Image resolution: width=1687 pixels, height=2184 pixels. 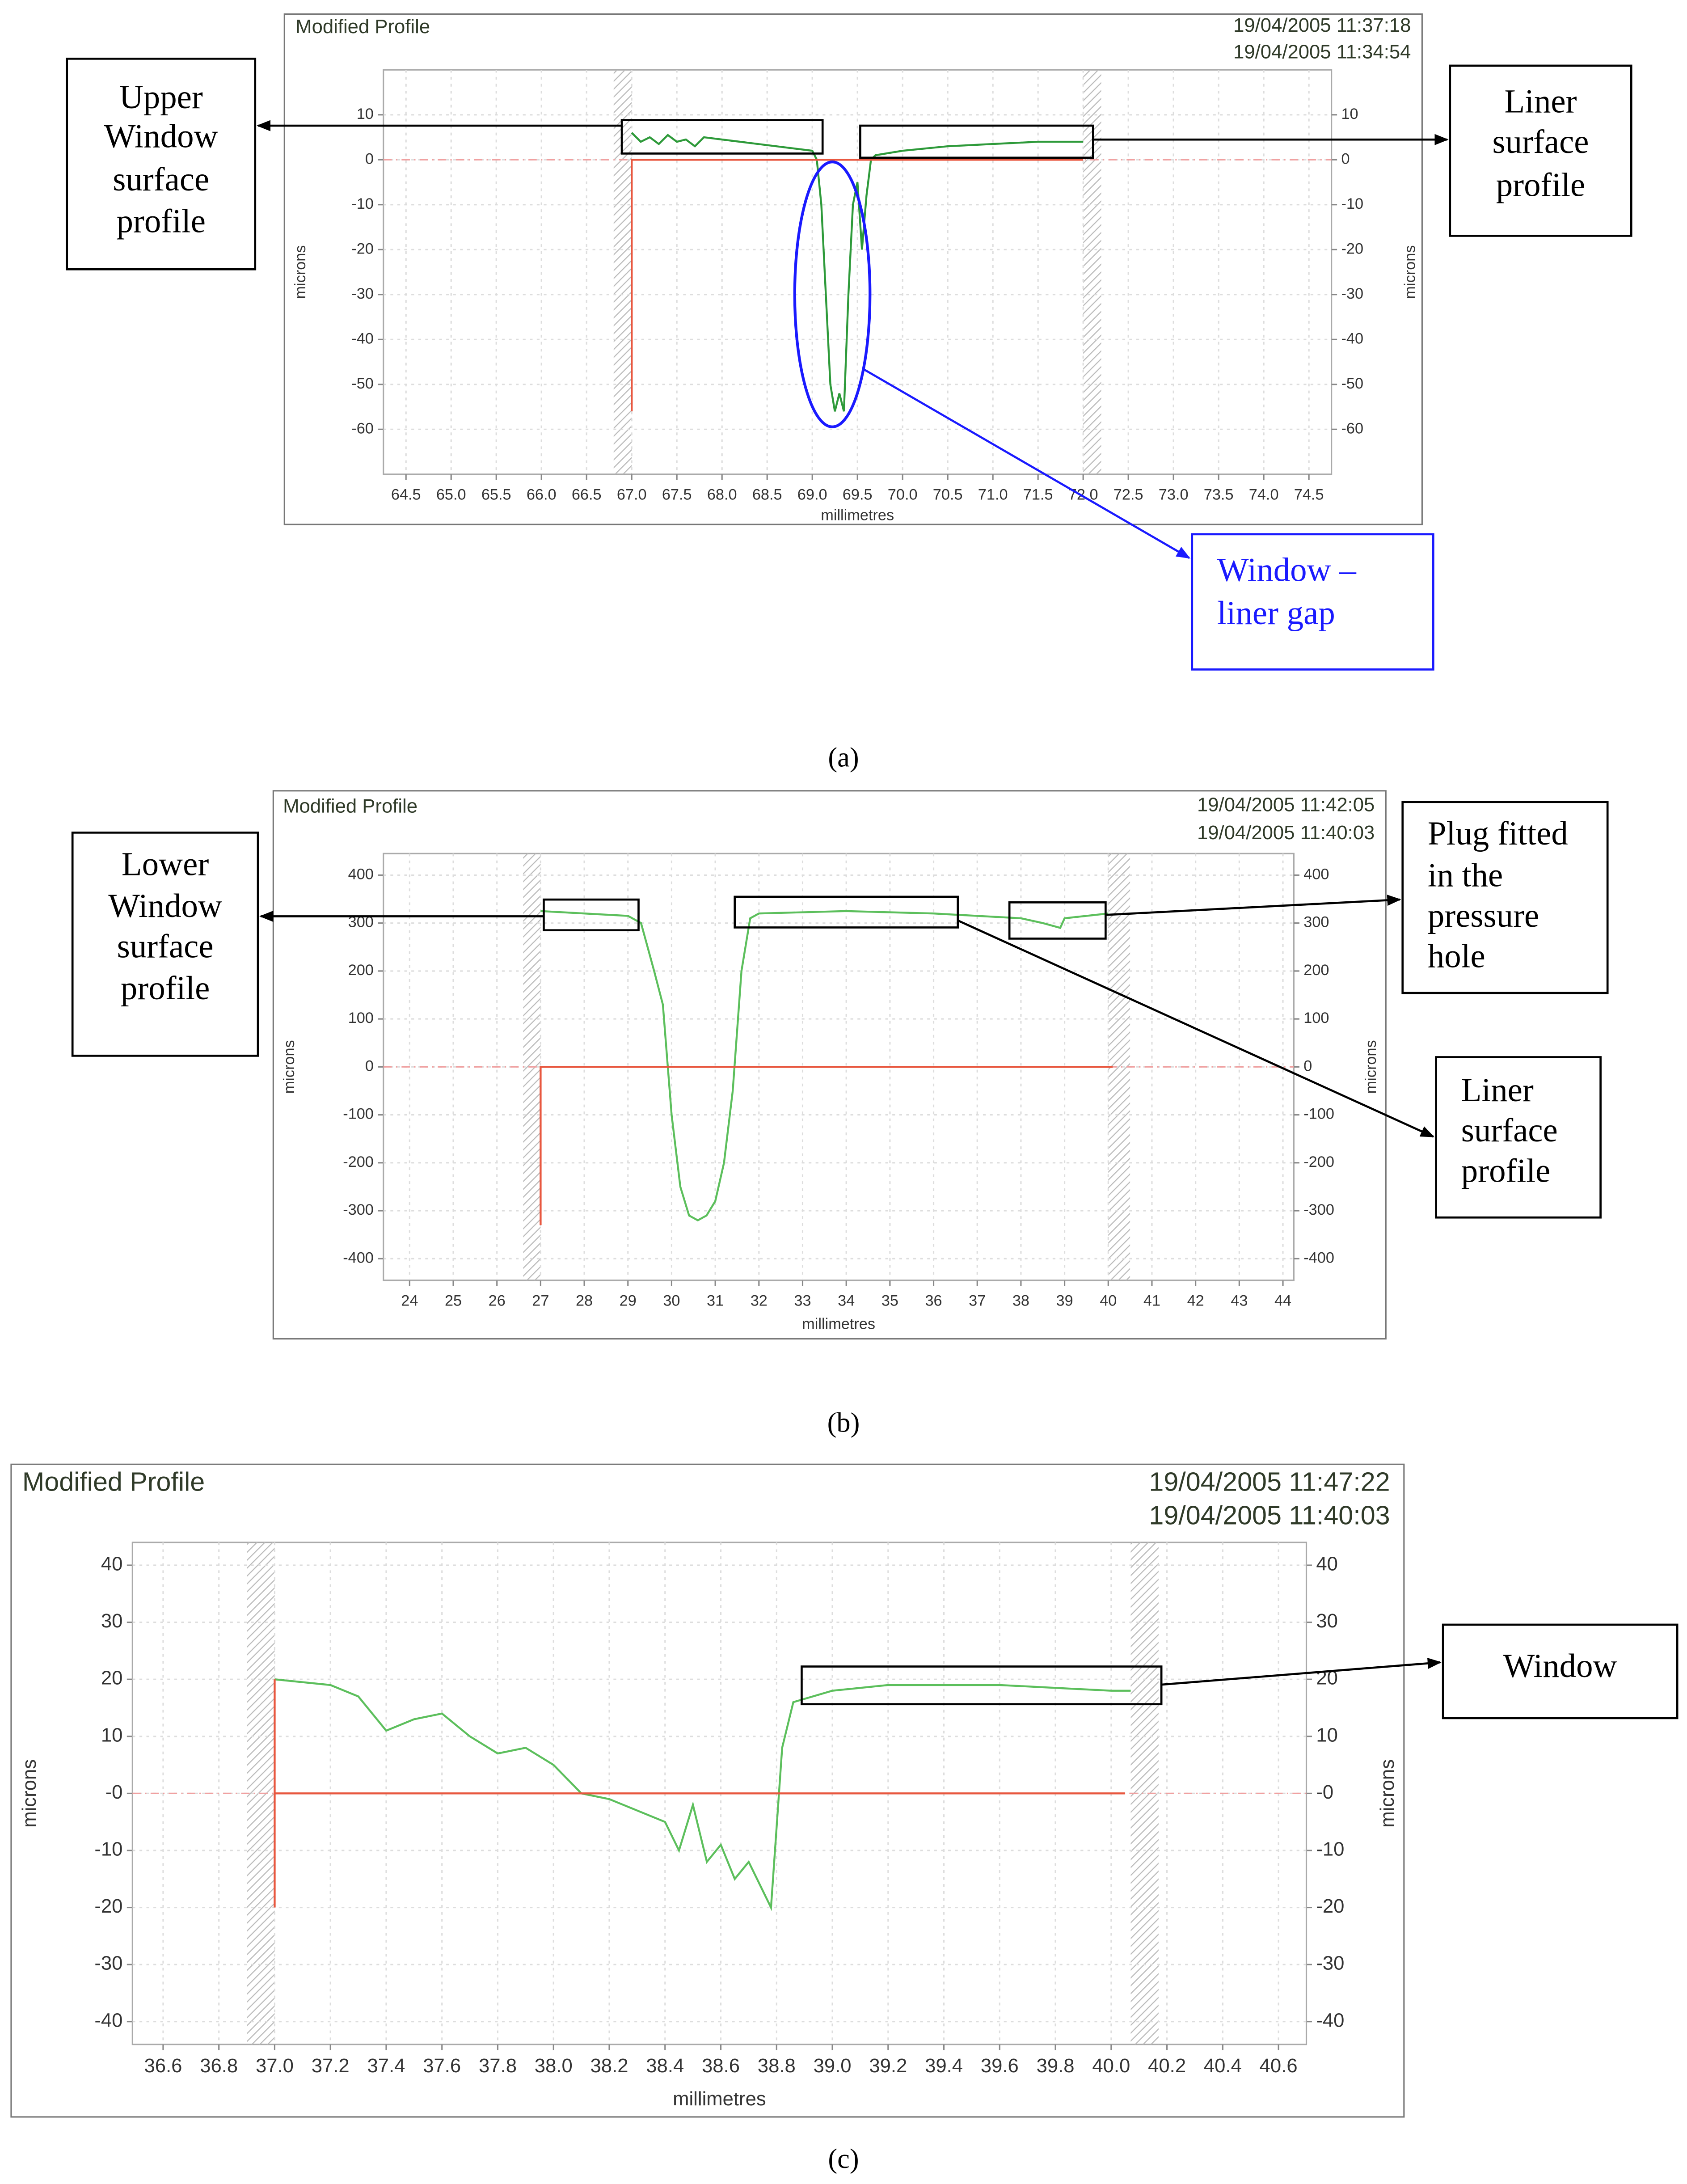 What do you see at coordinates (1352, 248) in the screenshot?
I see `y2-tick-label: -20` at bounding box center [1352, 248].